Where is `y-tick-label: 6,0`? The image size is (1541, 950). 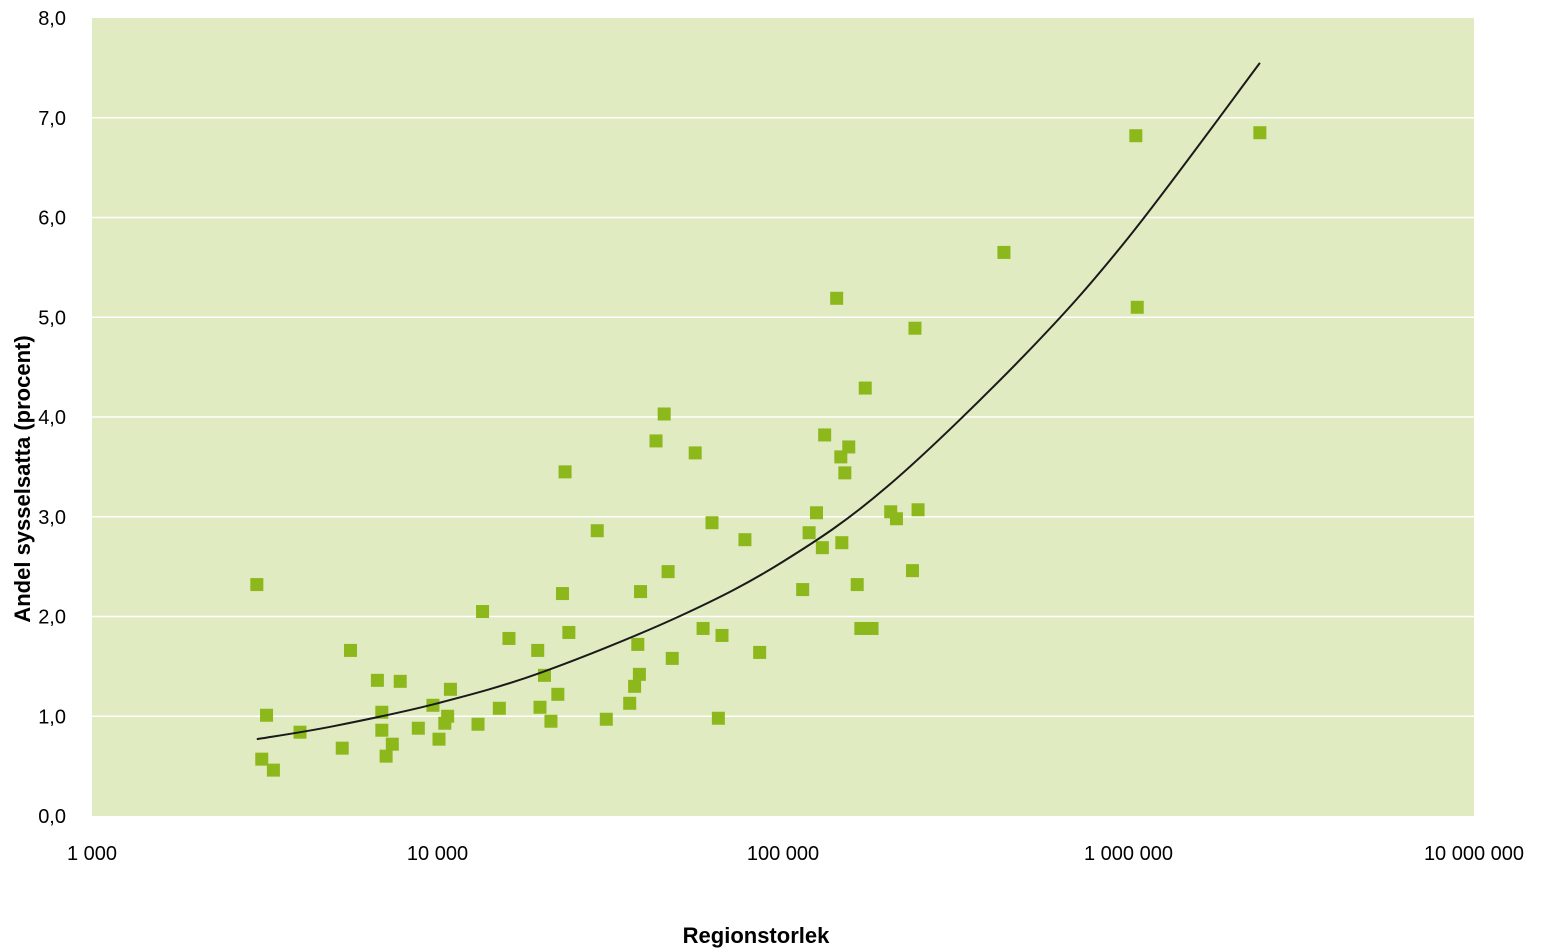 y-tick-label: 6,0 is located at coordinates (52, 219).